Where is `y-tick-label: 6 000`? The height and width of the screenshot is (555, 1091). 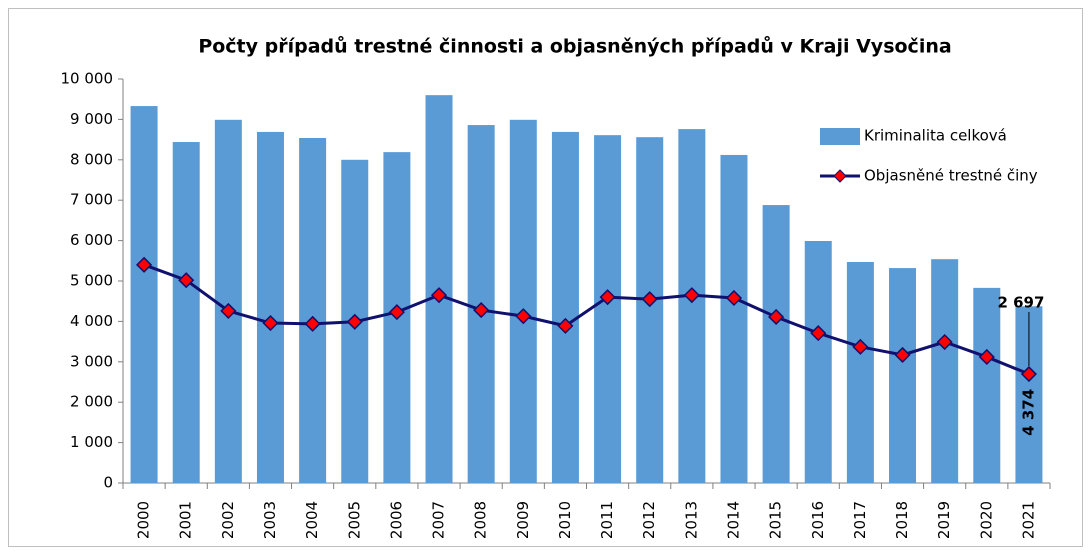 y-tick-label: 6 000 is located at coordinates (91, 240).